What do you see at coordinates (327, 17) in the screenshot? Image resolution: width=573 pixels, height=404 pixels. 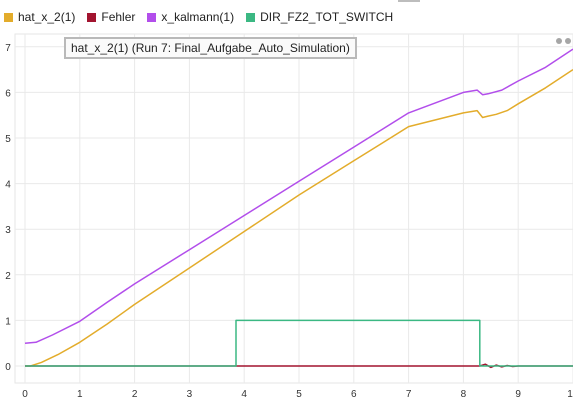 I see `legend-label: DIR_FZ2_TOT_SWITCH` at bounding box center [327, 17].